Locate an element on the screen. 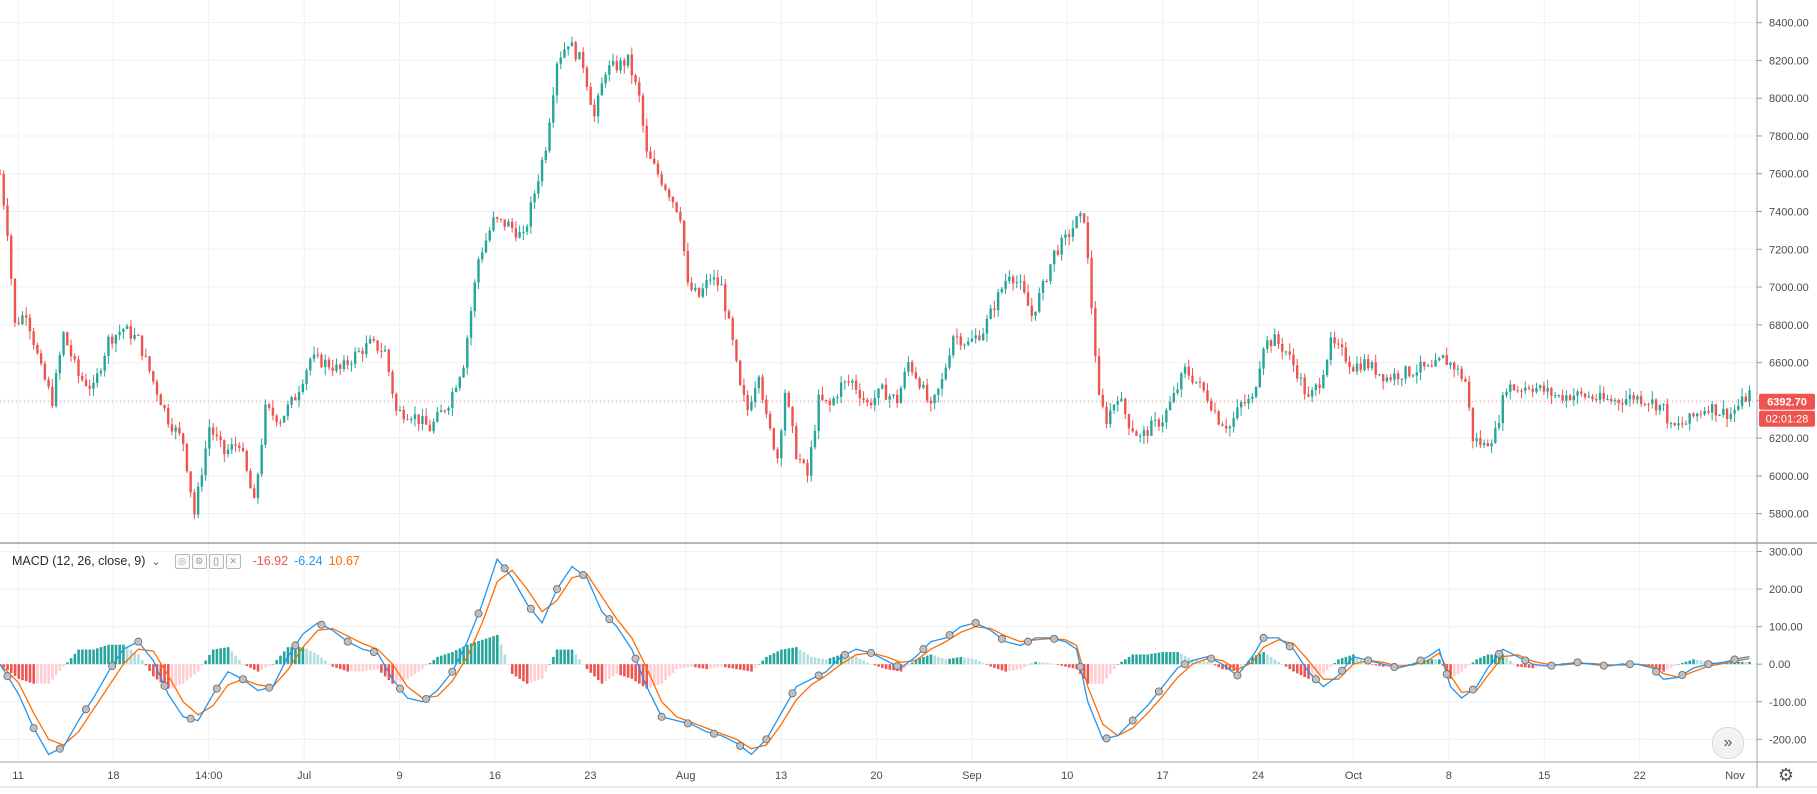 The height and width of the screenshot is (794, 1817). macd-title: MACD (12, 26, close, 9) is located at coordinates (79, 561).